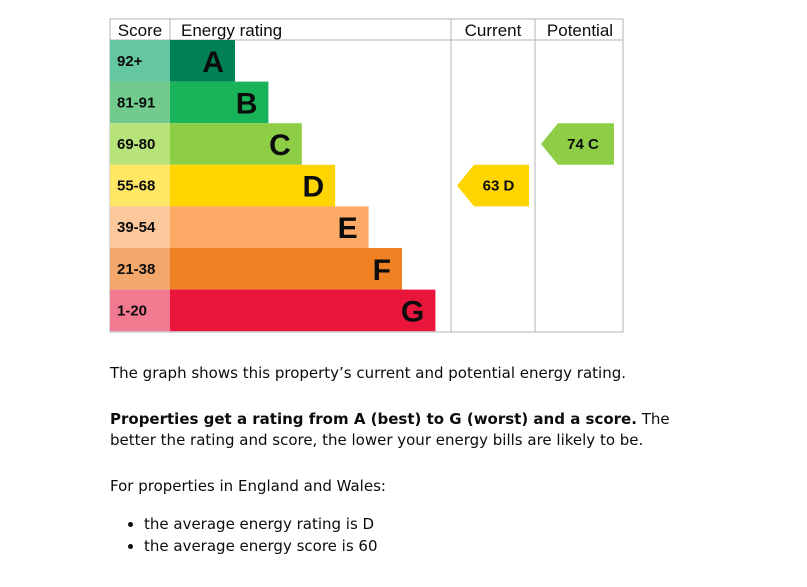 The image size is (807, 587). Describe the element at coordinates (314, 187) in the screenshot. I see `band-letter-d: D` at that location.